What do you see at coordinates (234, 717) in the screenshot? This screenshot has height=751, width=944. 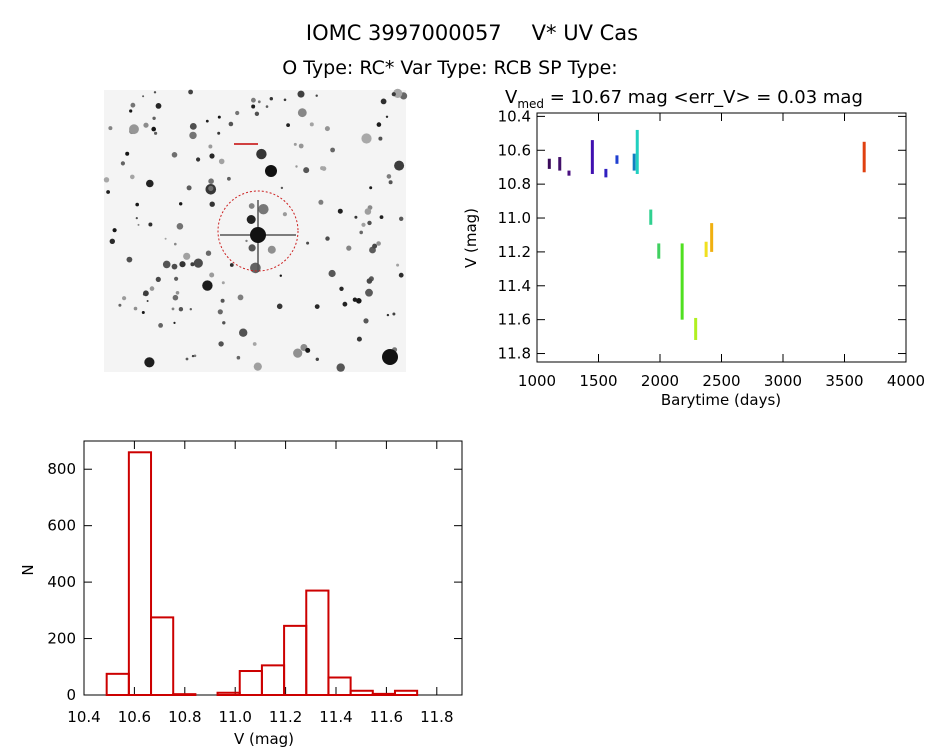 I see `x-tick-label: 11.0` at bounding box center [234, 717].